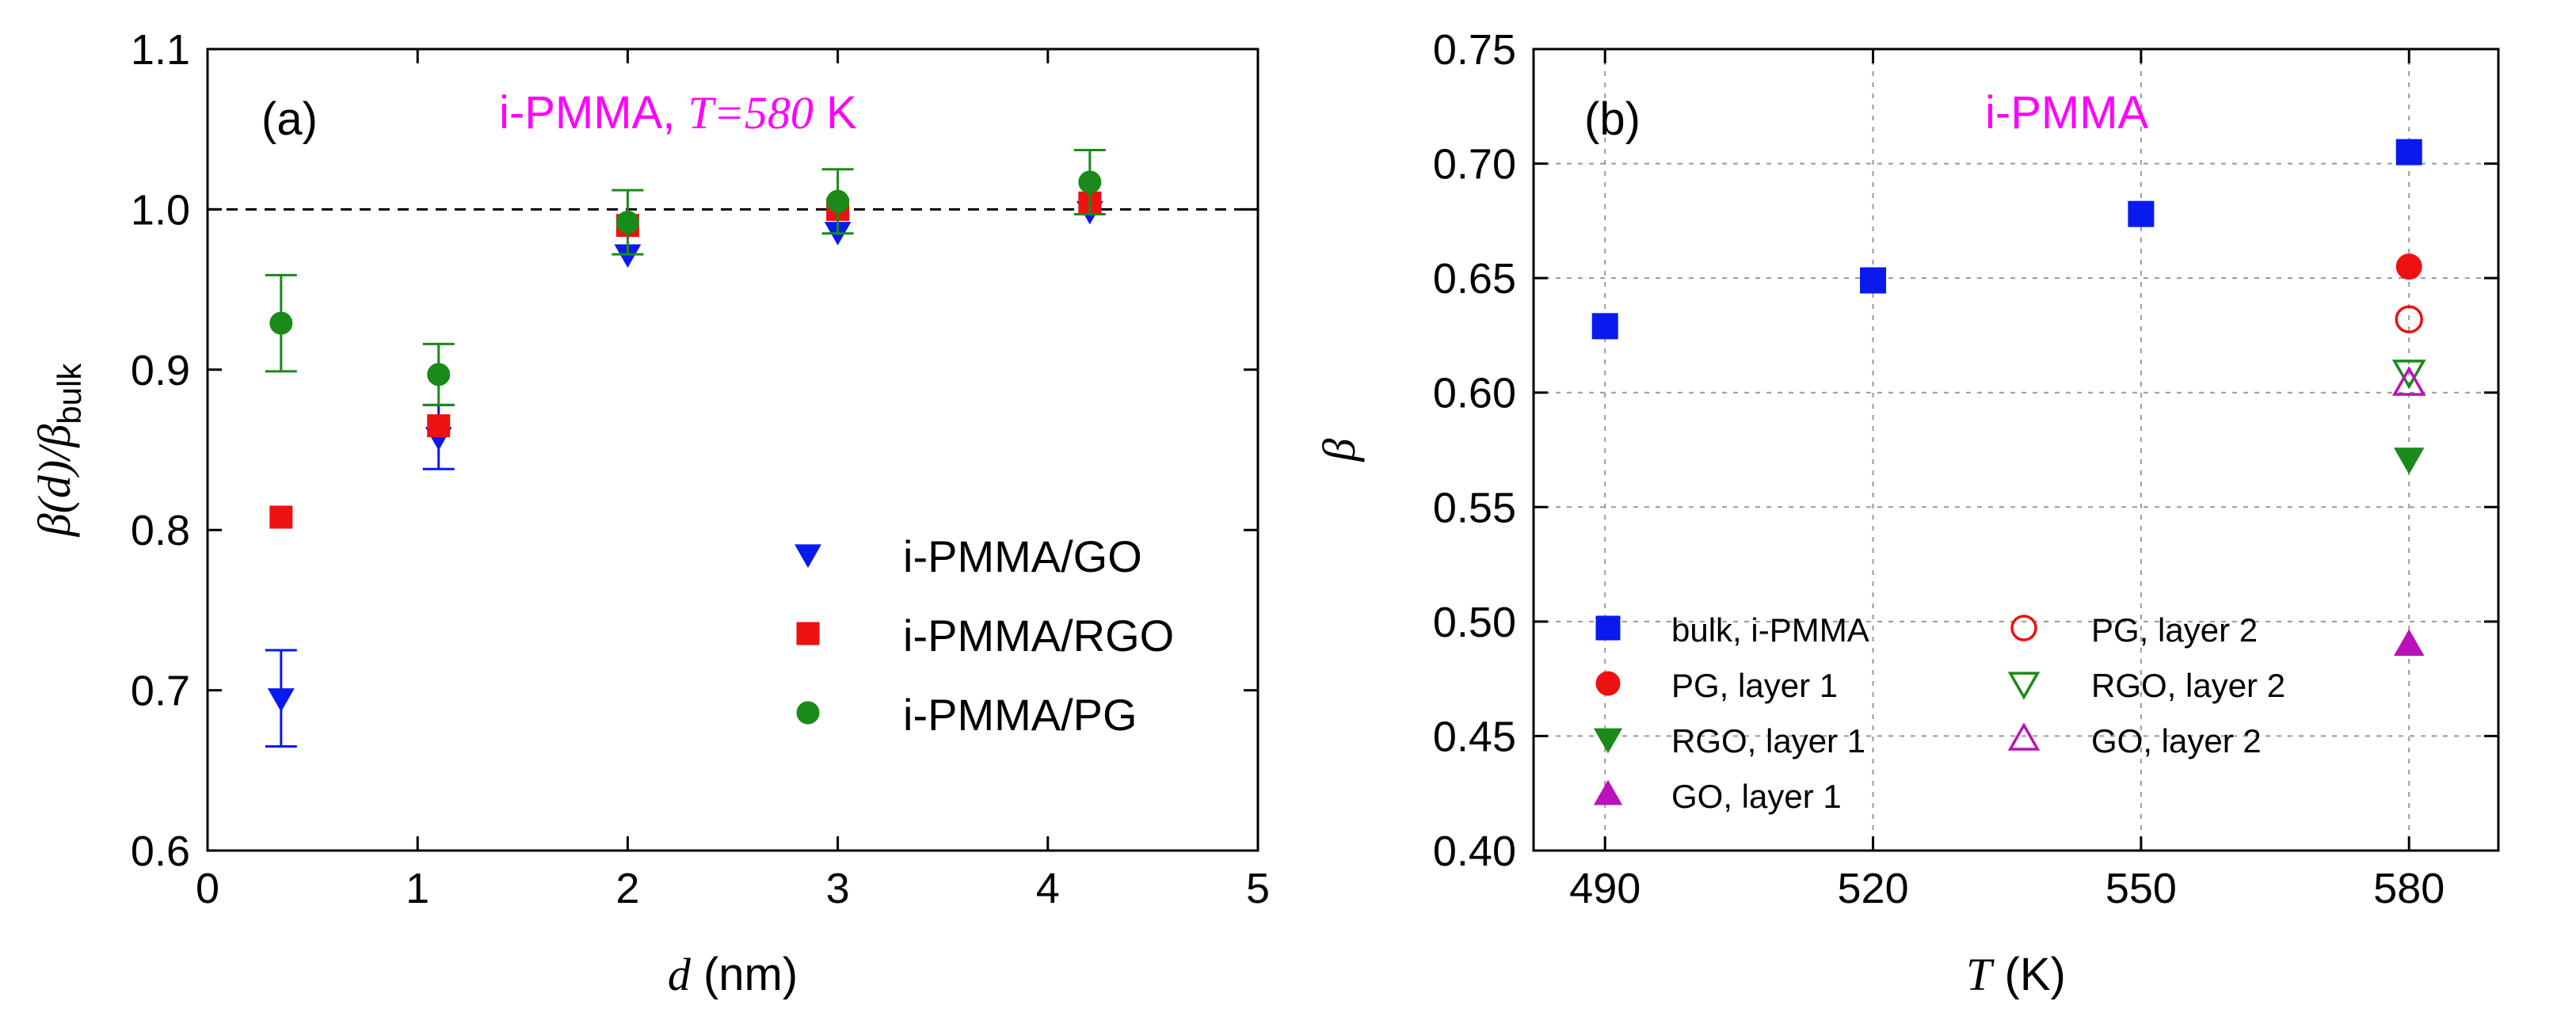 The height and width of the screenshot is (1024, 2576). I want to click on y-tick-label: 0.75, so click(1474, 50).